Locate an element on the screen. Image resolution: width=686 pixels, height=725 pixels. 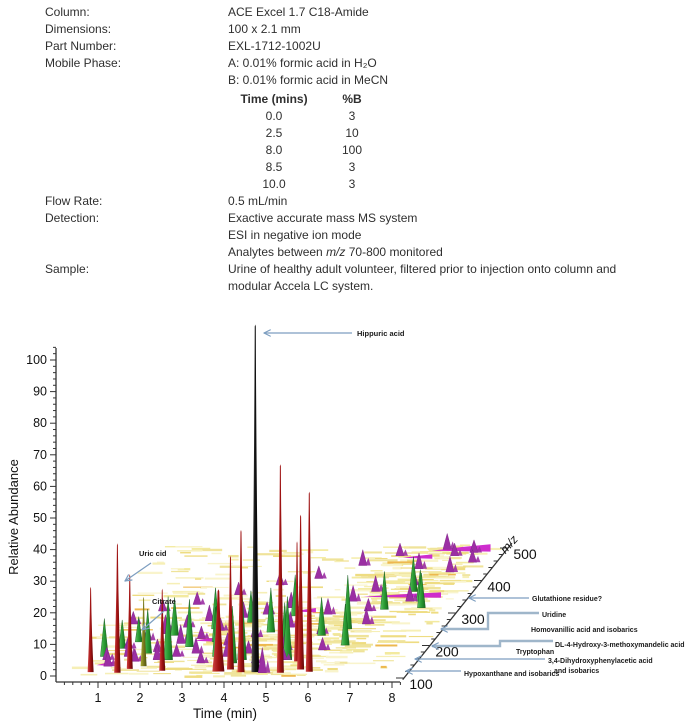
svg-text: 10 is located at coordinates (40, 644).